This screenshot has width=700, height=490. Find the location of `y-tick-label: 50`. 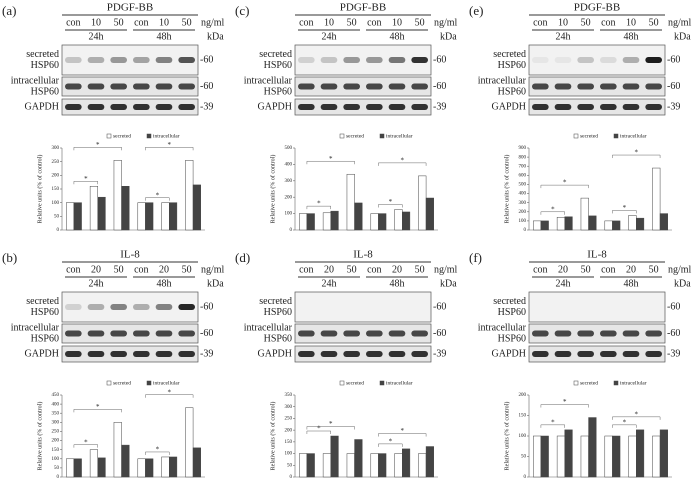

y-tick-label: 50 is located at coordinates (57, 216).